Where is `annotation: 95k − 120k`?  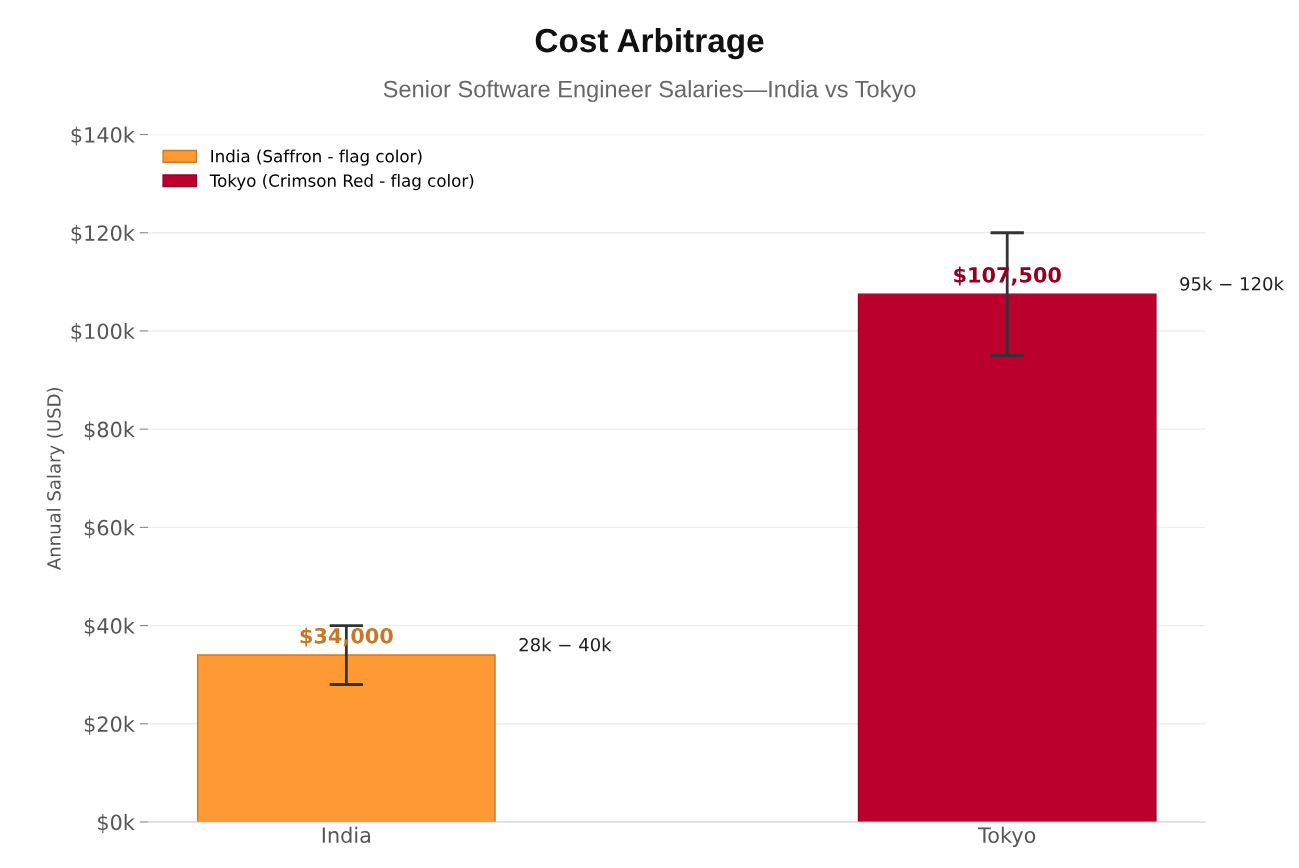
annotation: 95k − 120k is located at coordinates (1232, 283).